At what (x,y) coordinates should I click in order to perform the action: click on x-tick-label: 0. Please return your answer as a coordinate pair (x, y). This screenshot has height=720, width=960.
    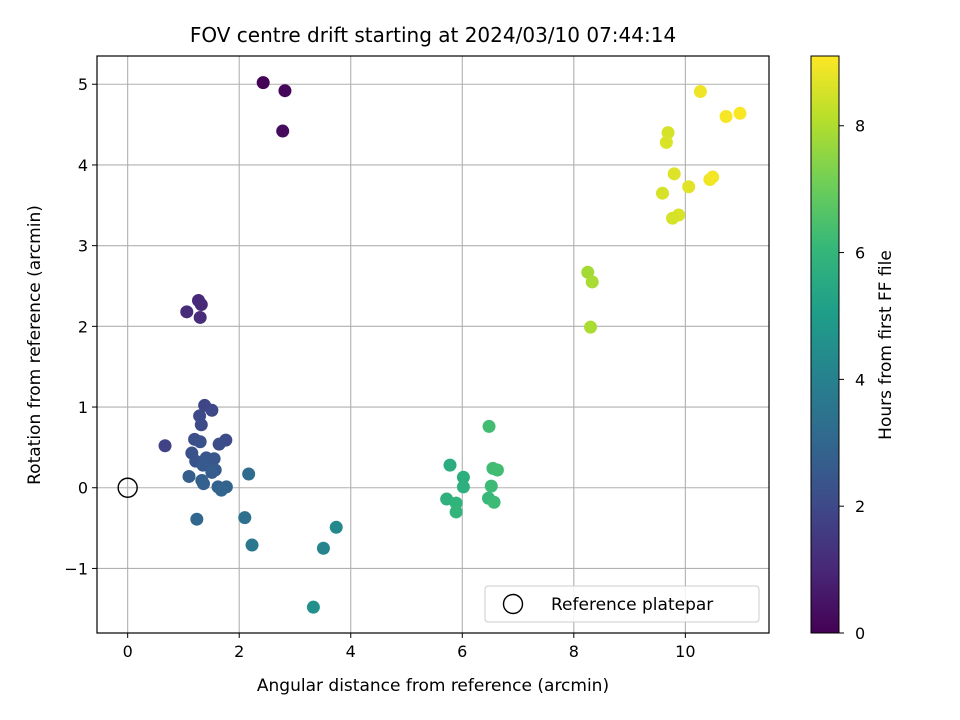
    Looking at the image, I should click on (128, 651).